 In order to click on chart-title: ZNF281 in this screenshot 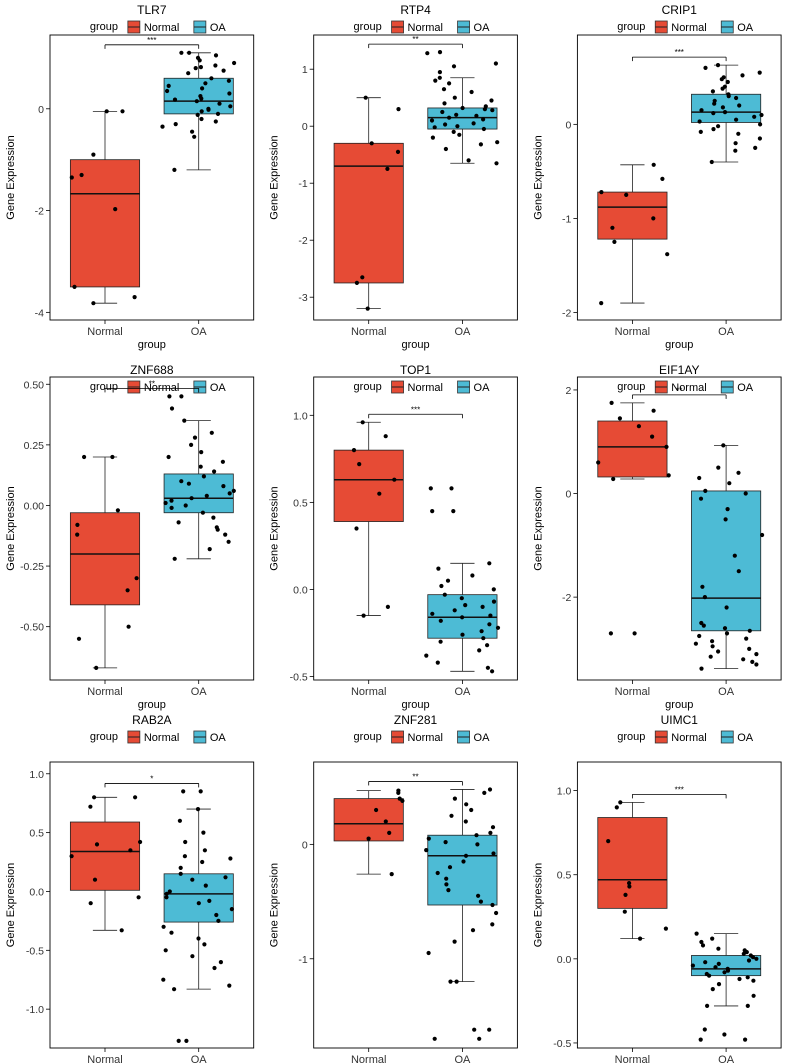, I will do `click(416, 720)`.